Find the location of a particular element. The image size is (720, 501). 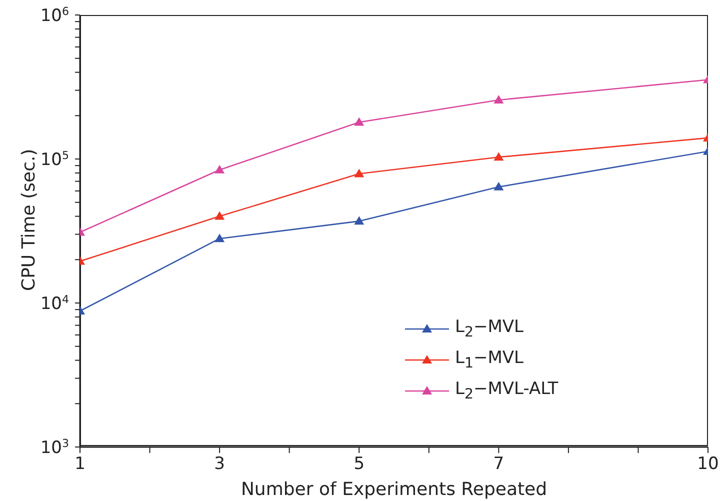

y-tick-label: 10$^{3}$ is located at coordinates (54, 447).